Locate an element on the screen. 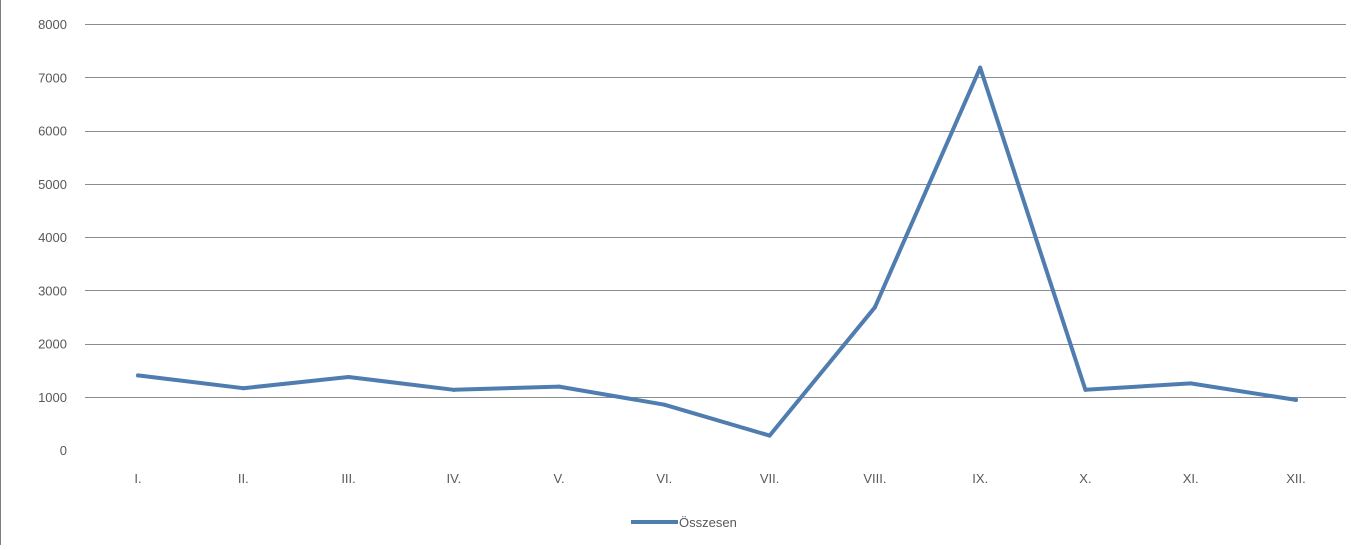  x-tick-label: V. is located at coordinates (559, 478).